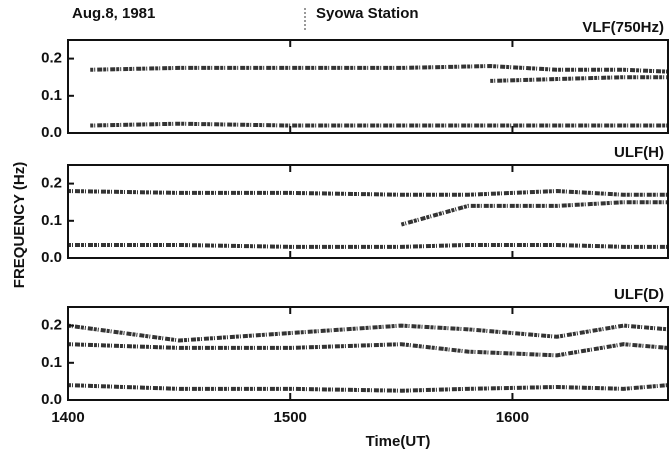  I want to click on x-tick-label: 1400, so click(67, 417).